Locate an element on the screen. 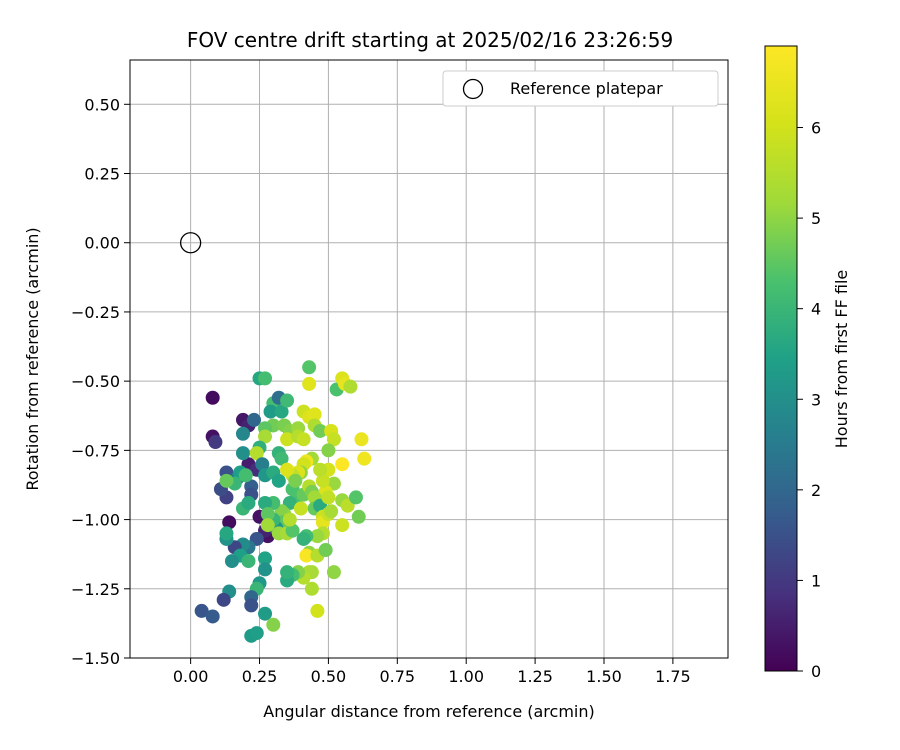  y-axis-label: Rotation from reference (arcmin) is located at coordinates (32, 358).